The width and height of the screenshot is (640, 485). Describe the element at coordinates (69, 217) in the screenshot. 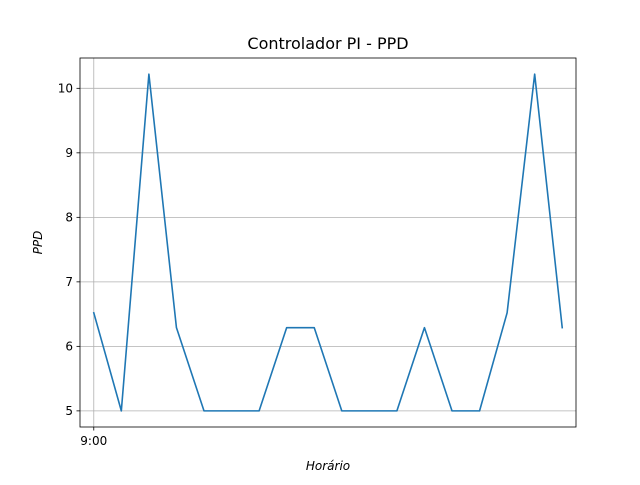

I see `y-tick-label: 8` at that location.